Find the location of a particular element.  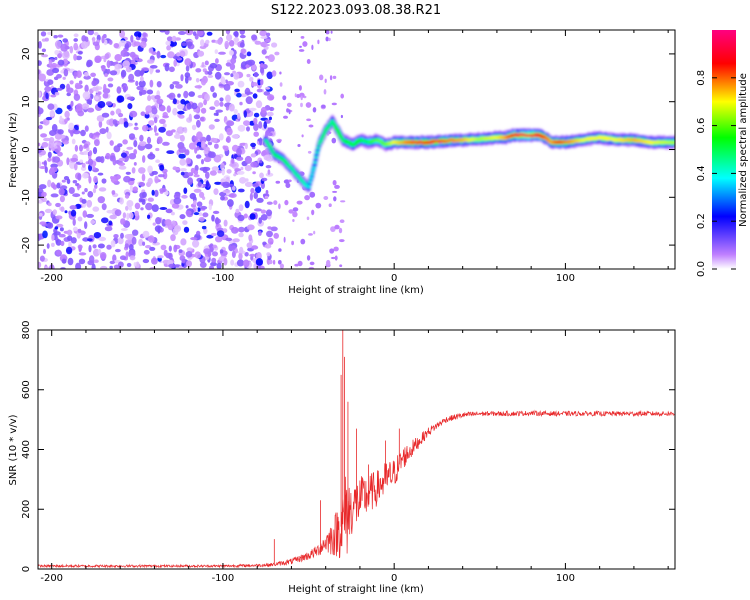

spectrogram-xlabel: Height of straight line (km) is located at coordinates (356, 290).